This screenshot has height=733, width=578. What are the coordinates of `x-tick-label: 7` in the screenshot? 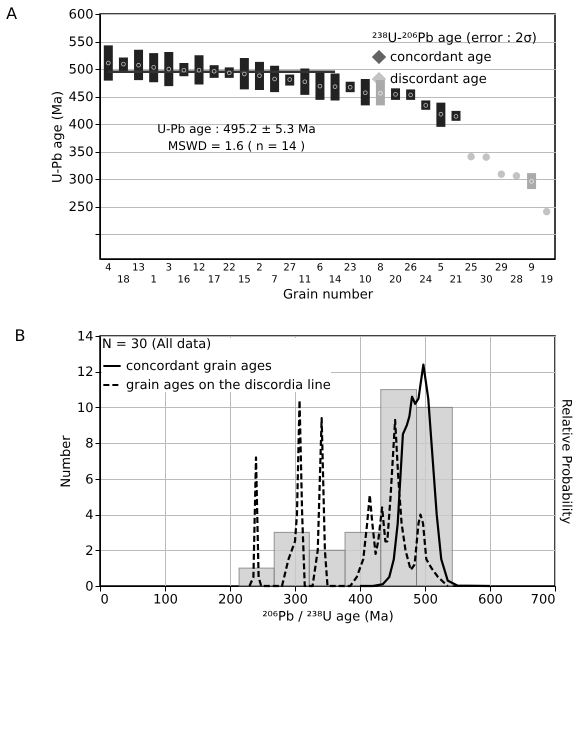 It's located at (274, 280).